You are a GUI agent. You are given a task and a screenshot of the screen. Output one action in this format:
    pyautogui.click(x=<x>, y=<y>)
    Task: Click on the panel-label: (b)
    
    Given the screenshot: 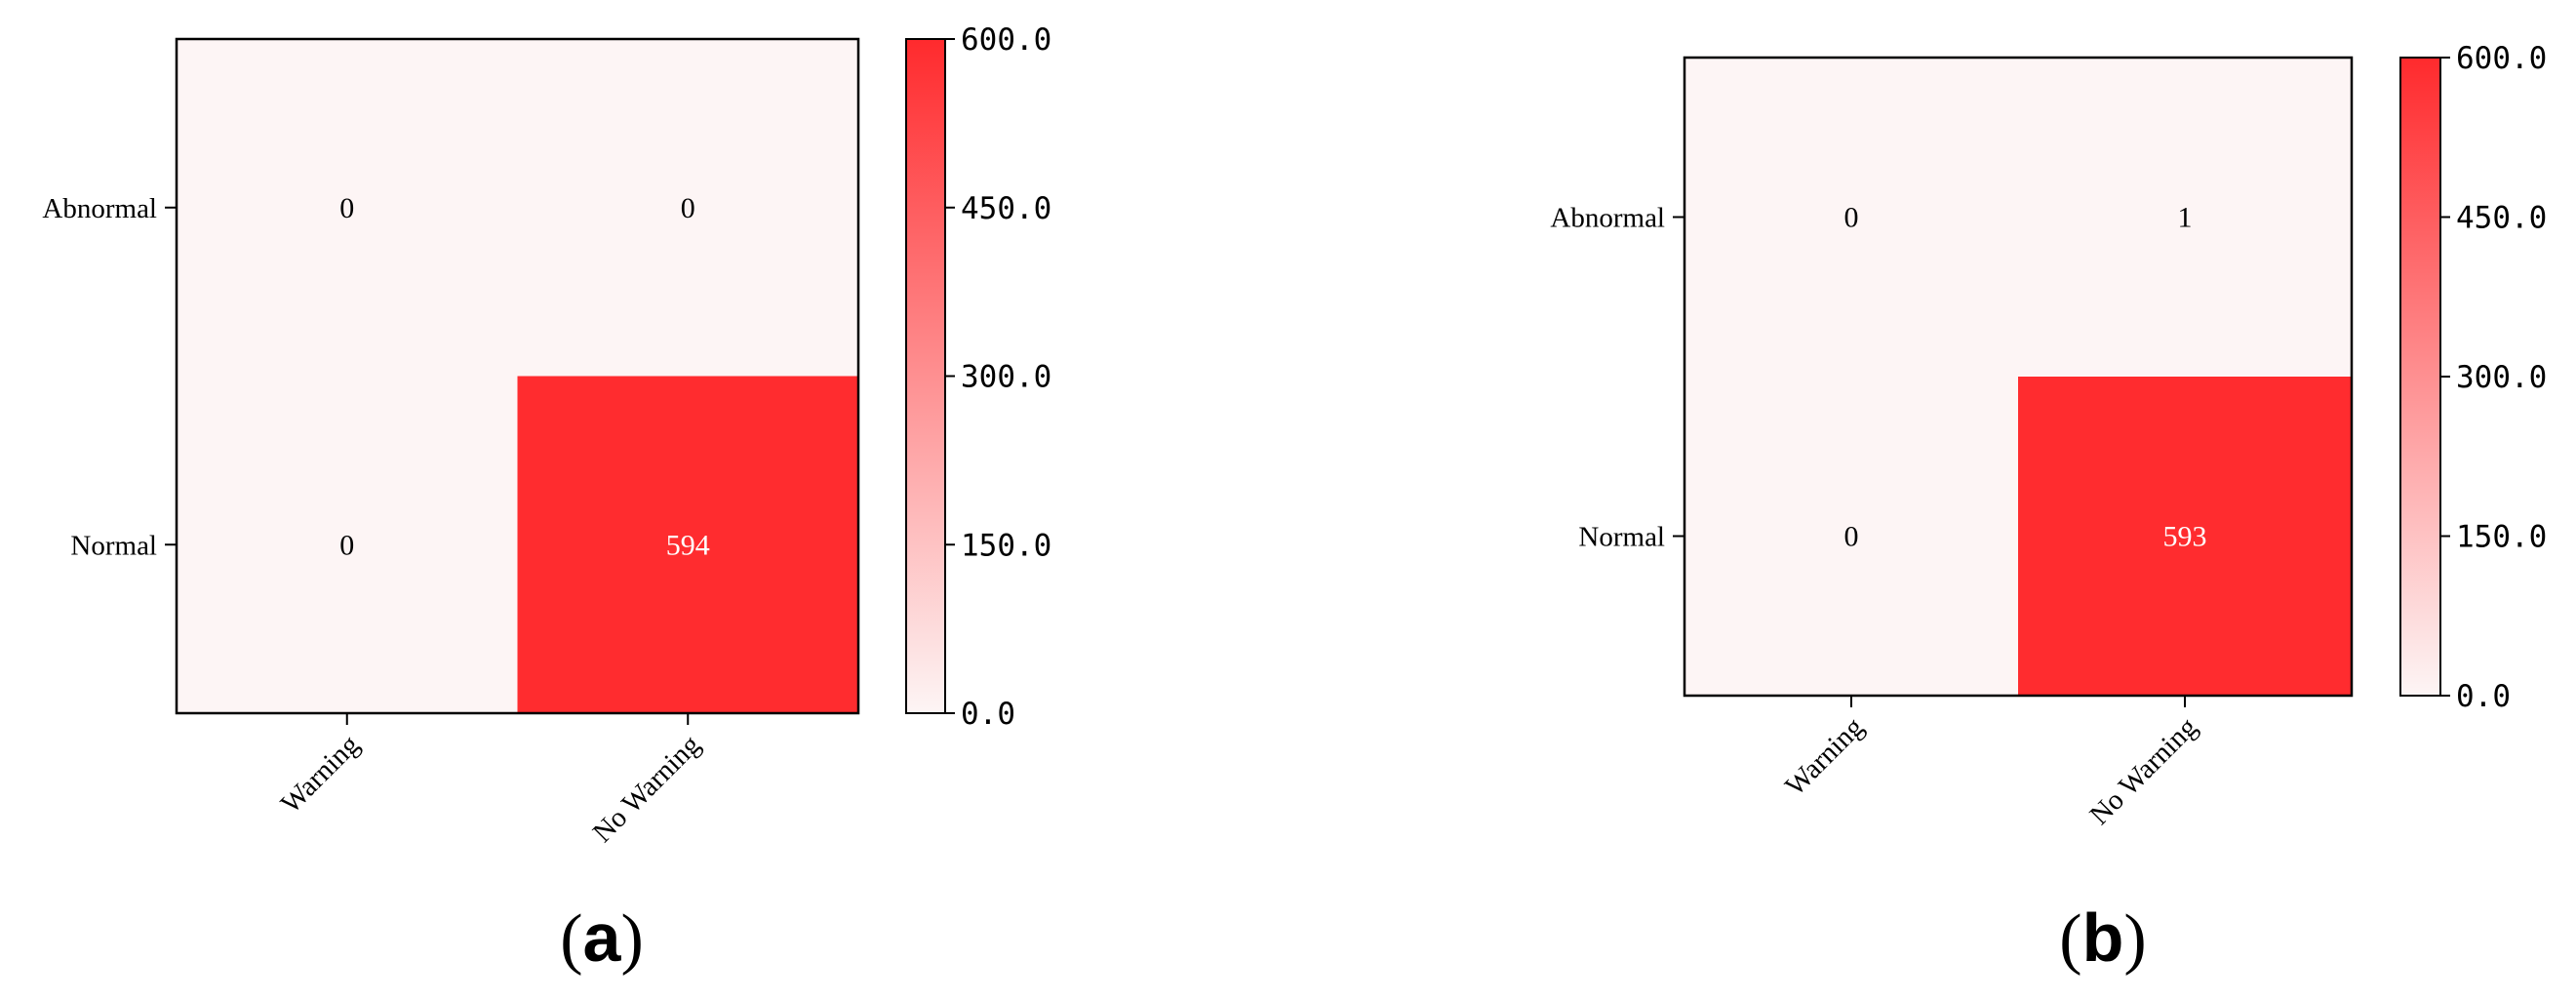 What is the action you would take?
    pyautogui.click(x=2102, y=938)
    